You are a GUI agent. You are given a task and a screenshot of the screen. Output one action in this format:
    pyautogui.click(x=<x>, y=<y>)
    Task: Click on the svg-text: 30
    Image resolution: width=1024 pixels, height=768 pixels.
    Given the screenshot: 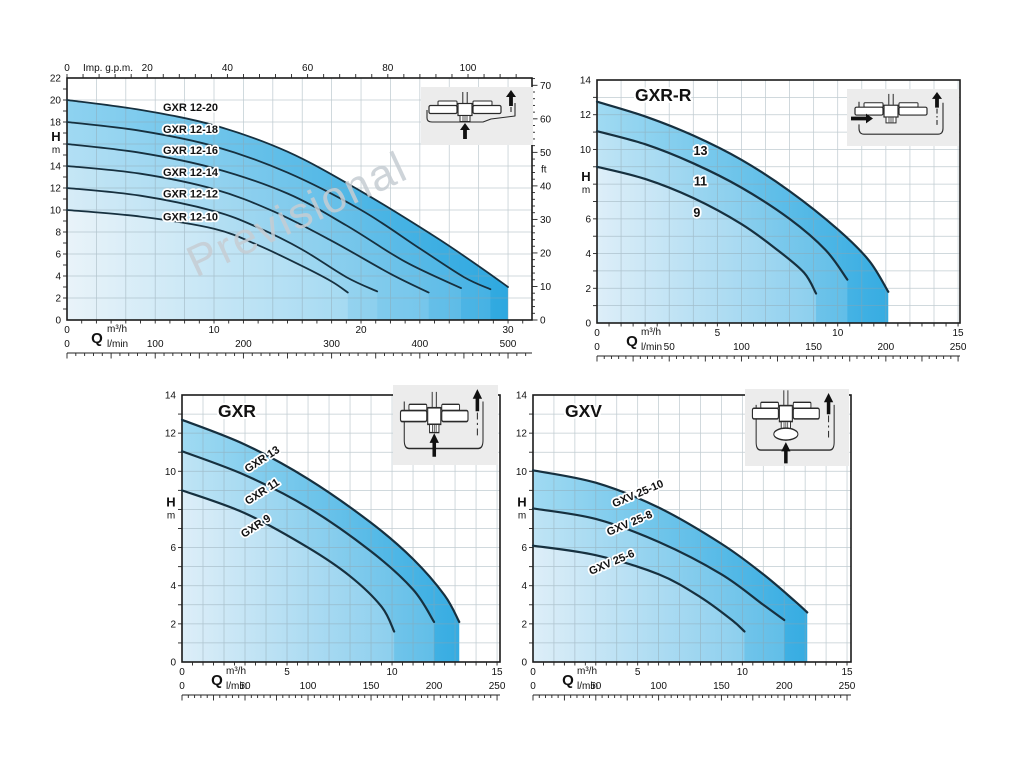 What is the action you would take?
    pyautogui.click(x=508, y=330)
    